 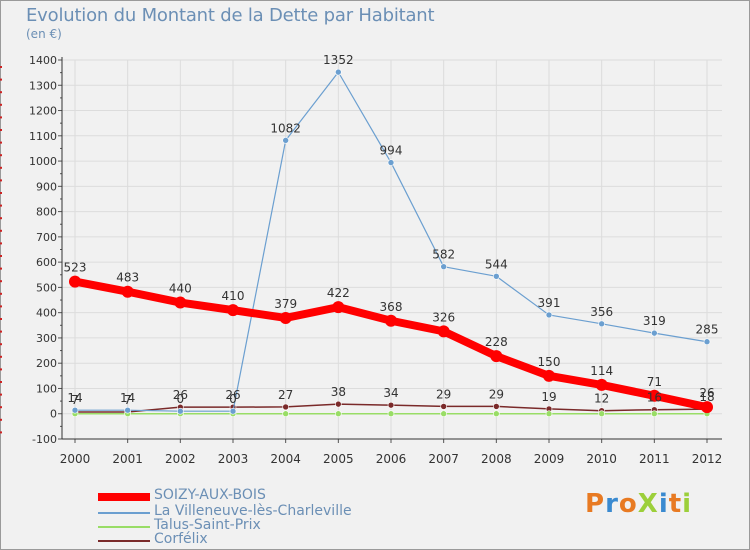 What do you see at coordinates (391, 459) in the screenshot?
I see `x-tick-label: 2006` at bounding box center [391, 459].